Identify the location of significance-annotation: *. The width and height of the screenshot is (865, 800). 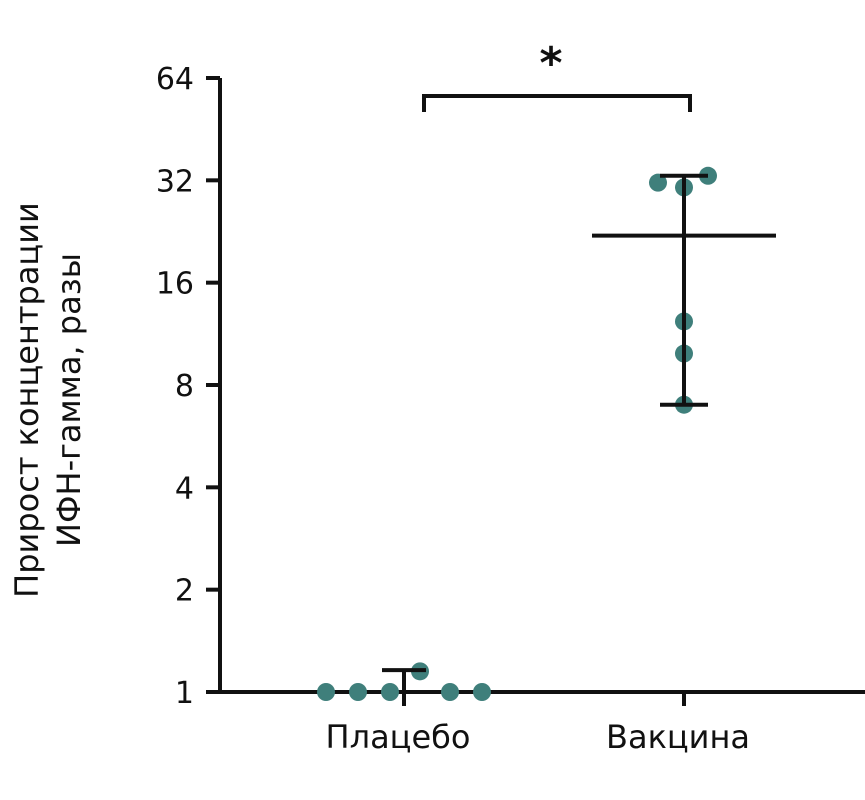
(557, 75).